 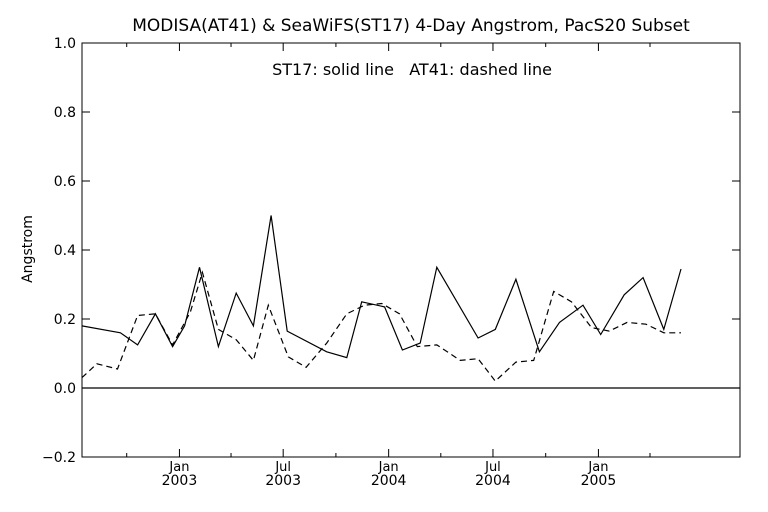 I want to click on y-tick-label: 0.6, so click(x=65, y=182).